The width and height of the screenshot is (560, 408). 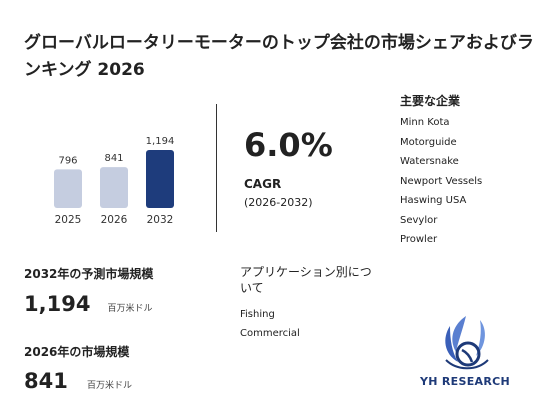 What do you see at coordinates (419, 239) in the screenshot?
I see `company-item: Prowler` at bounding box center [419, 239].